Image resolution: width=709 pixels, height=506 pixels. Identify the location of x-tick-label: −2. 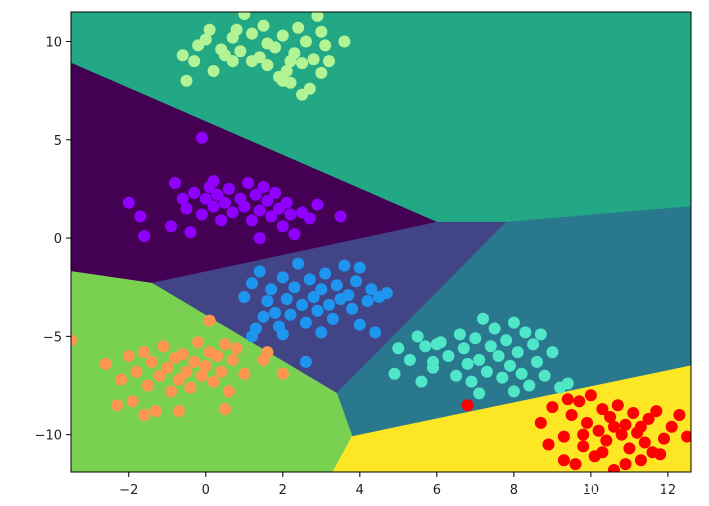
(128, 490).